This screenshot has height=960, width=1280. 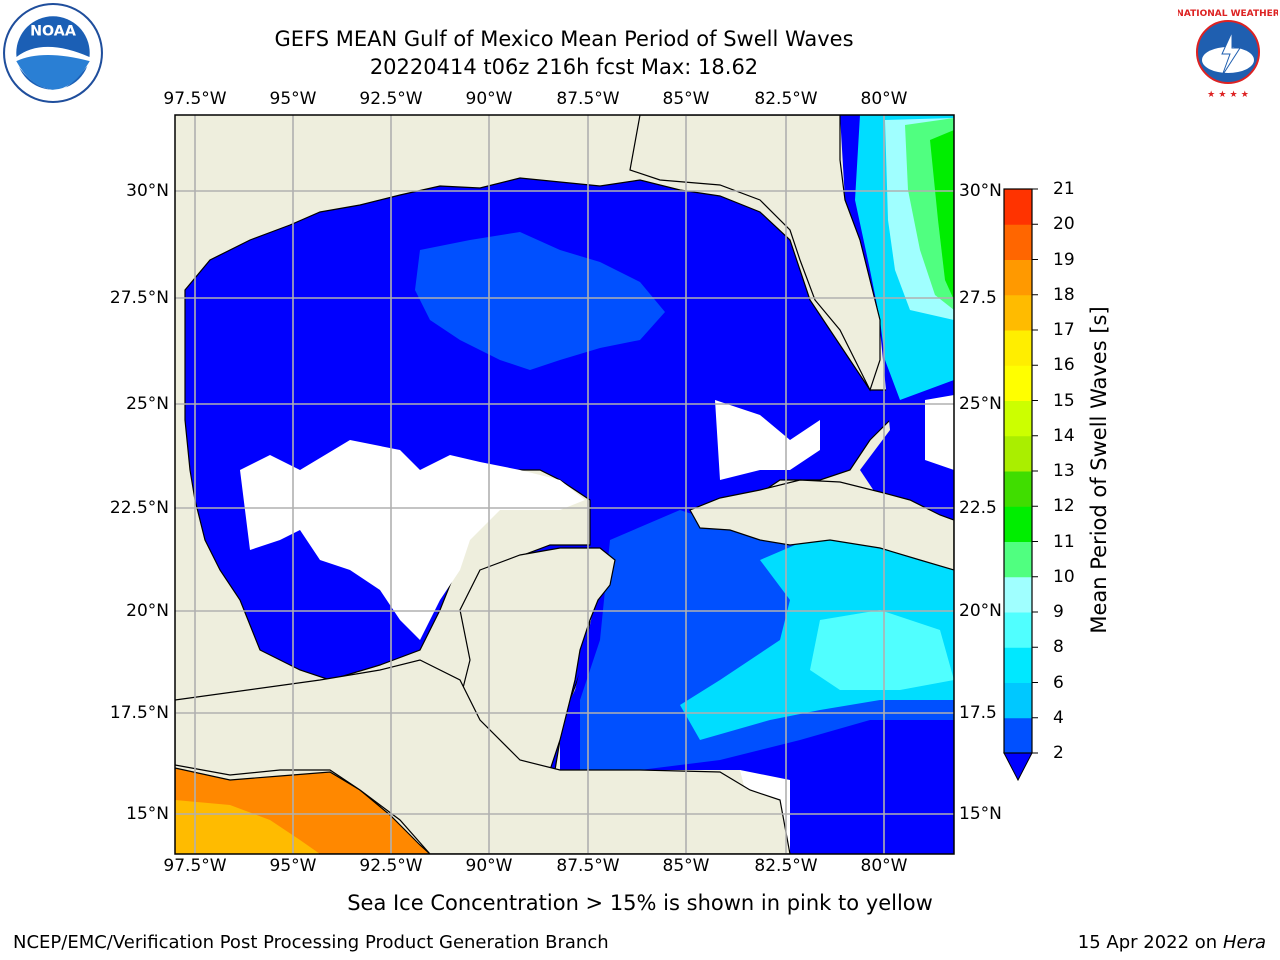 I want to click on colorbar-tick-label: 19, so click(x=1064, y=259).